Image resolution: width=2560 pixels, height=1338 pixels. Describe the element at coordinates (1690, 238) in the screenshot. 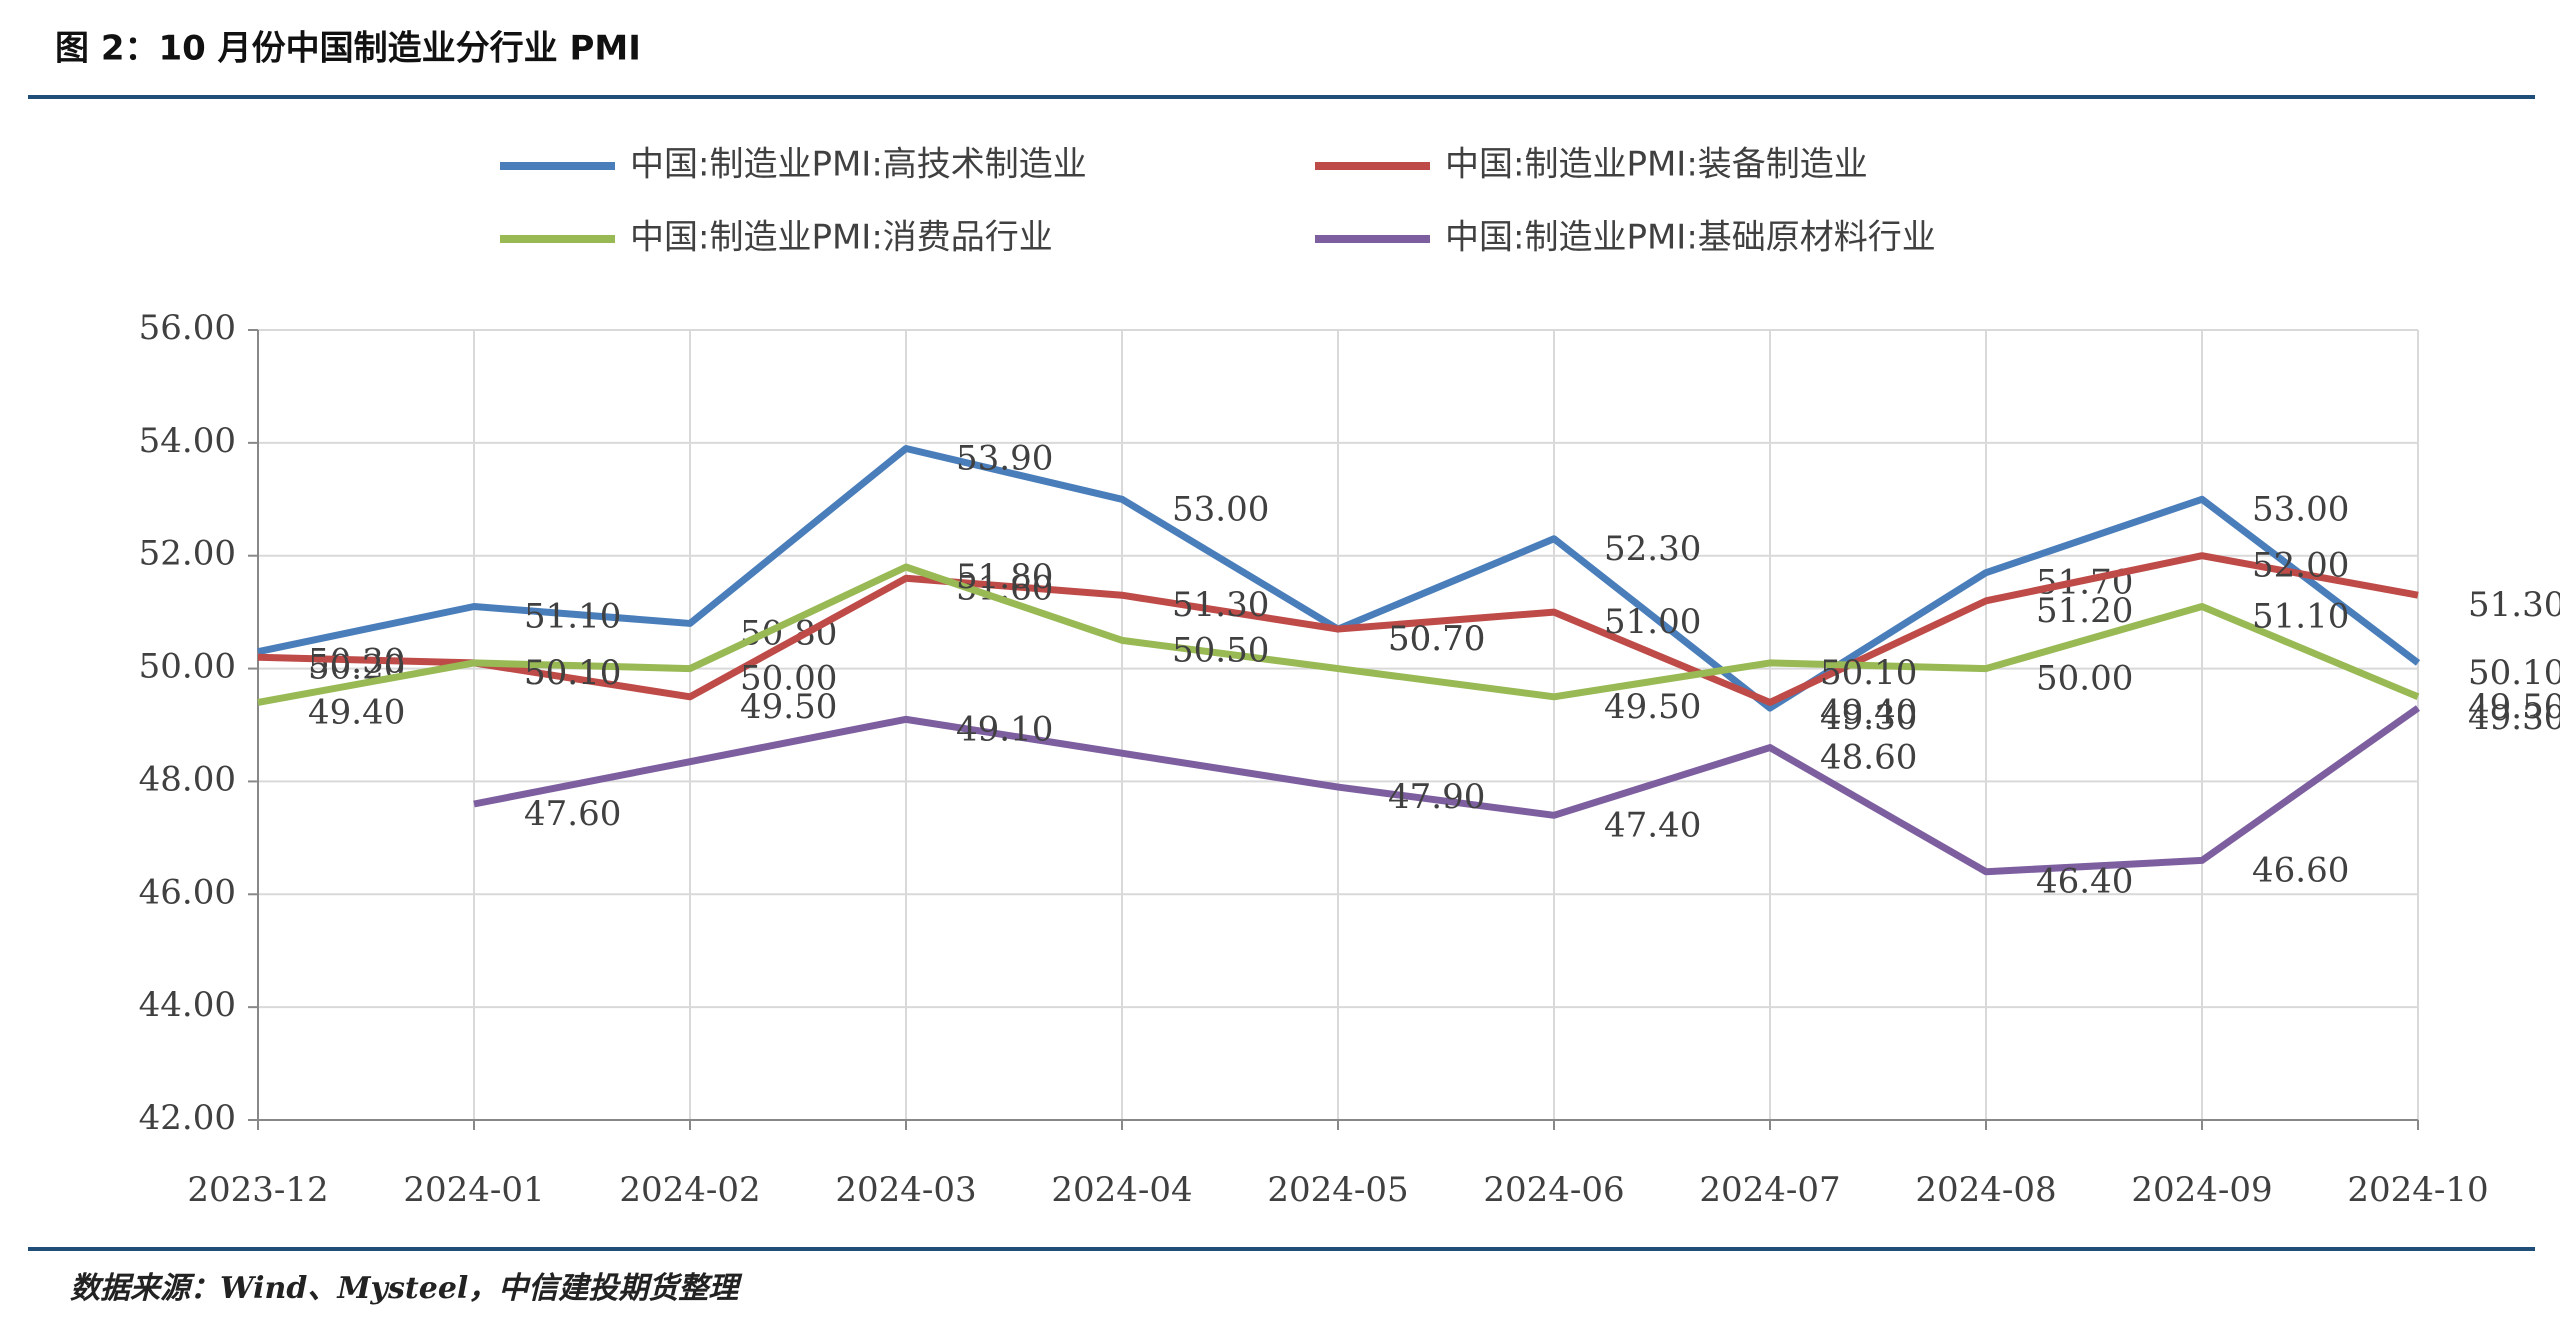

I see `legend-label: 中国:制造业PMI:基础原材料行业` at that location.